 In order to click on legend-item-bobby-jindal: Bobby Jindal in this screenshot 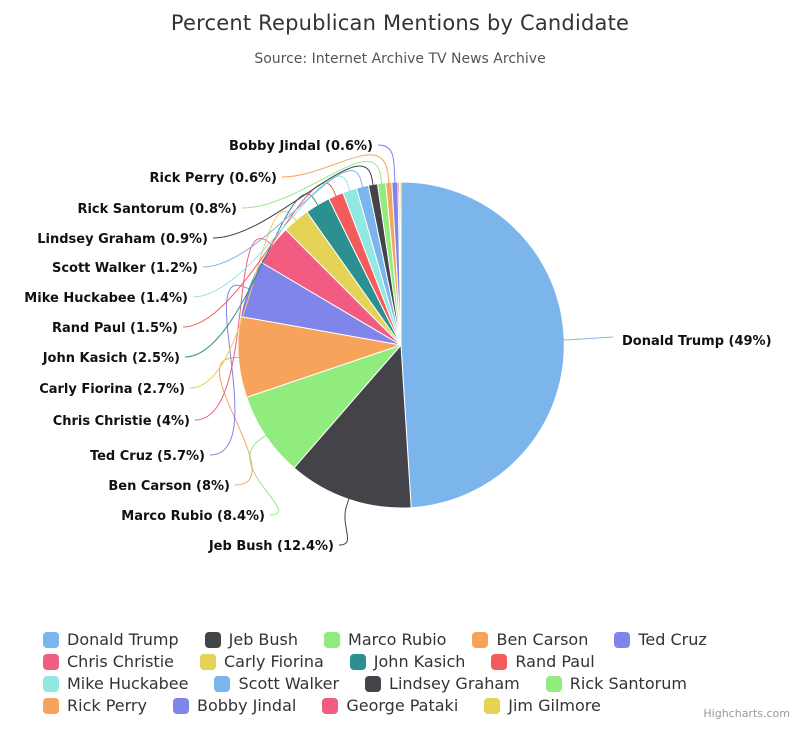, I will do `click(234, 706)`.